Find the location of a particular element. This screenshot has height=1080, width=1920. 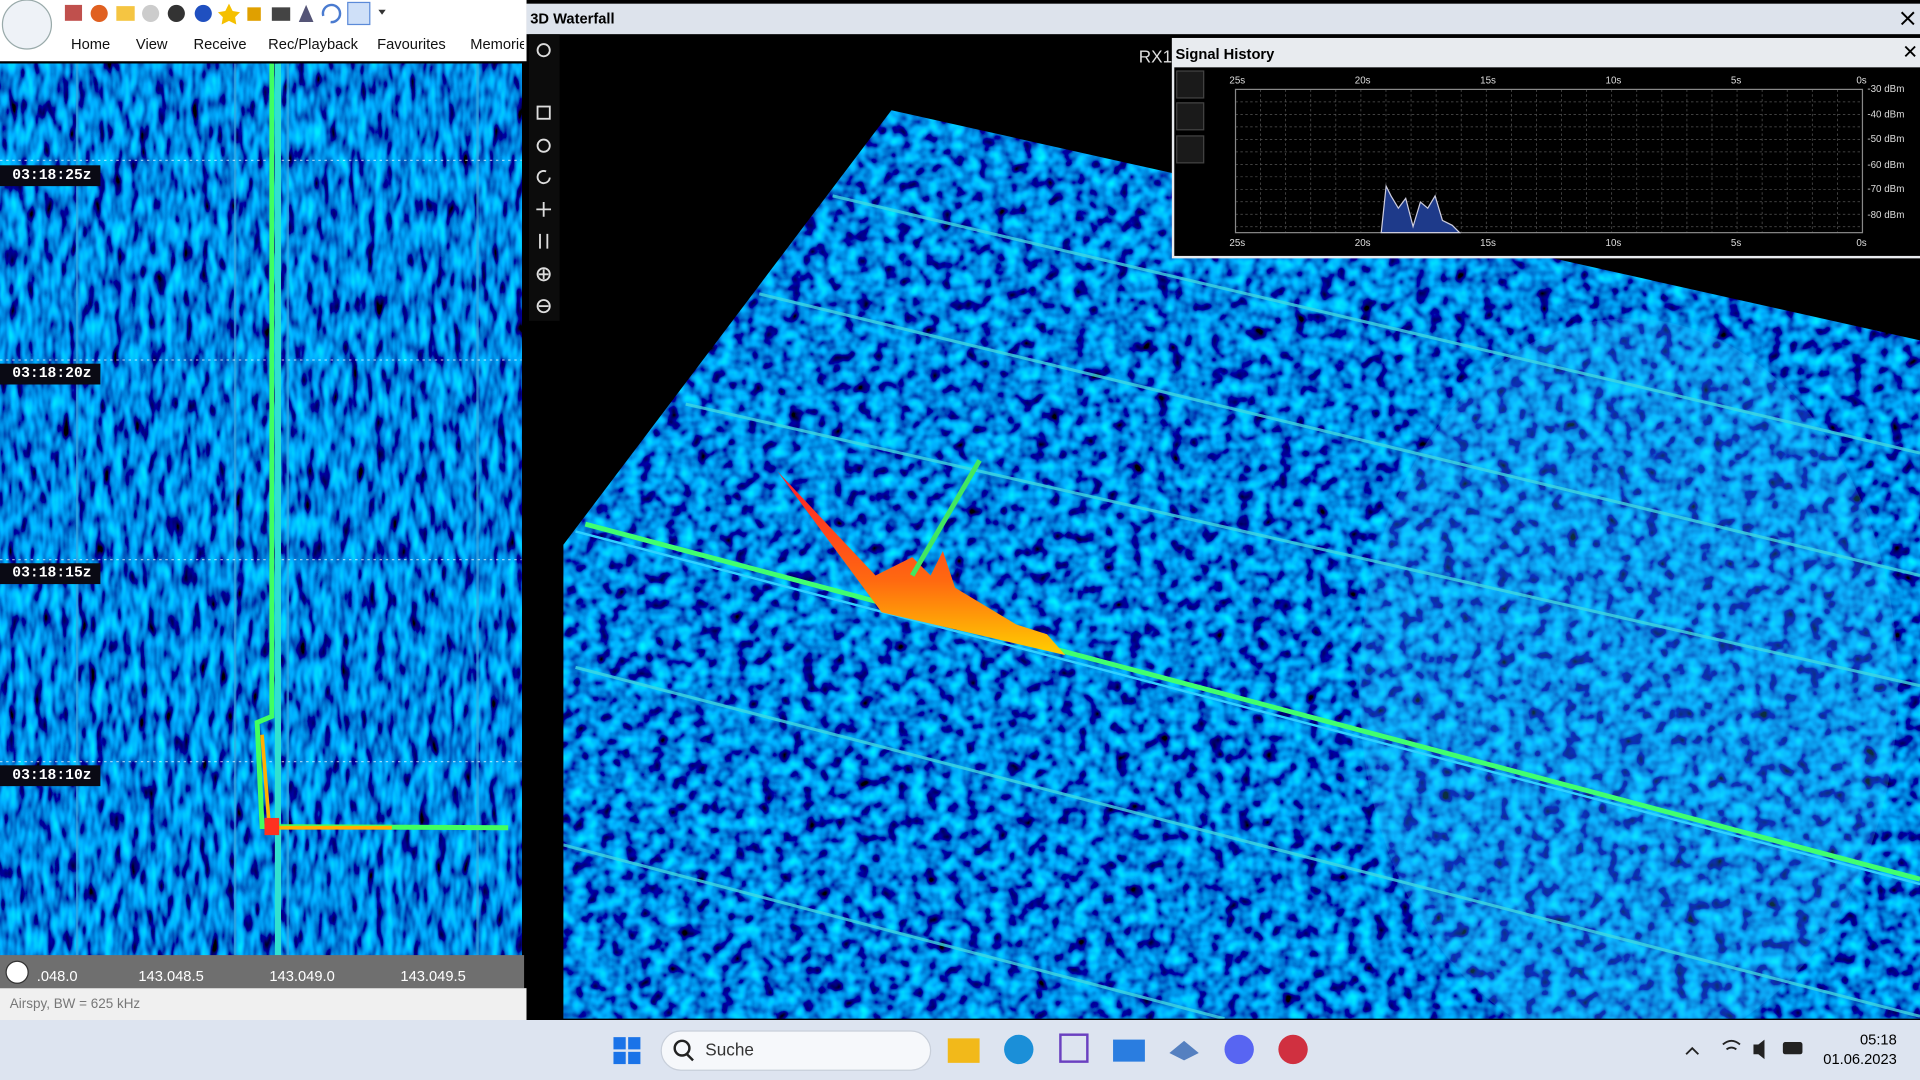

status-bar is located at coordinates (263, 1004).